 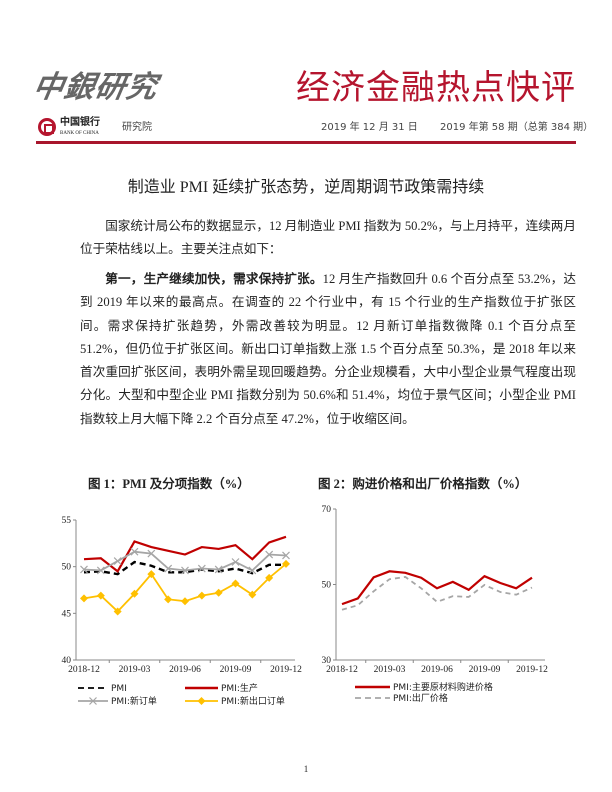 What do you see at coordinates (420, 698) in the screenshot?
I see `legend-label: PMI:出厂价格` at bounding box center [420, 698].